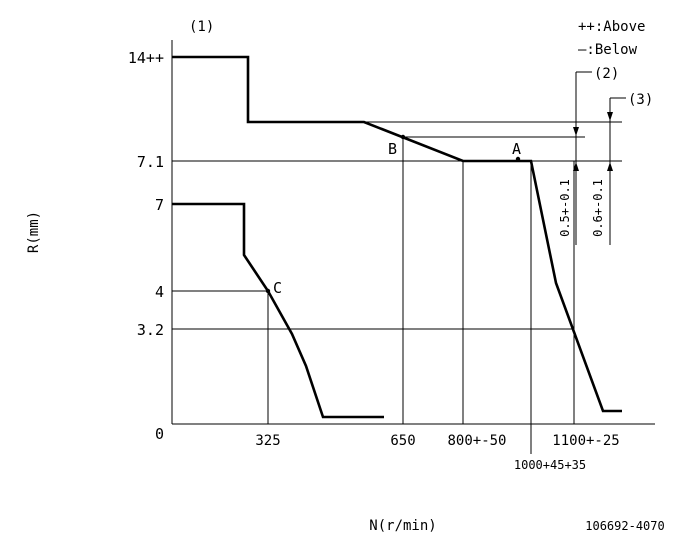 This screenshot has width=681, height=549. Describe the element at coordinates (610, 166) in the screenshot. I see `dim-arrow-3-up` at that location.